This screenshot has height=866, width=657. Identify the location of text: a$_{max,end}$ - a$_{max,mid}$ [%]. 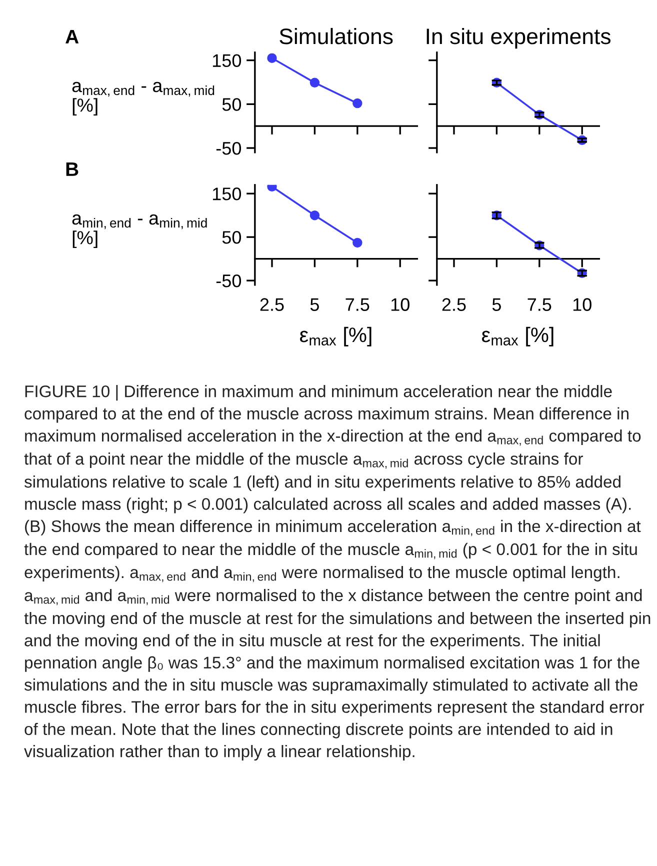
(143, 99).